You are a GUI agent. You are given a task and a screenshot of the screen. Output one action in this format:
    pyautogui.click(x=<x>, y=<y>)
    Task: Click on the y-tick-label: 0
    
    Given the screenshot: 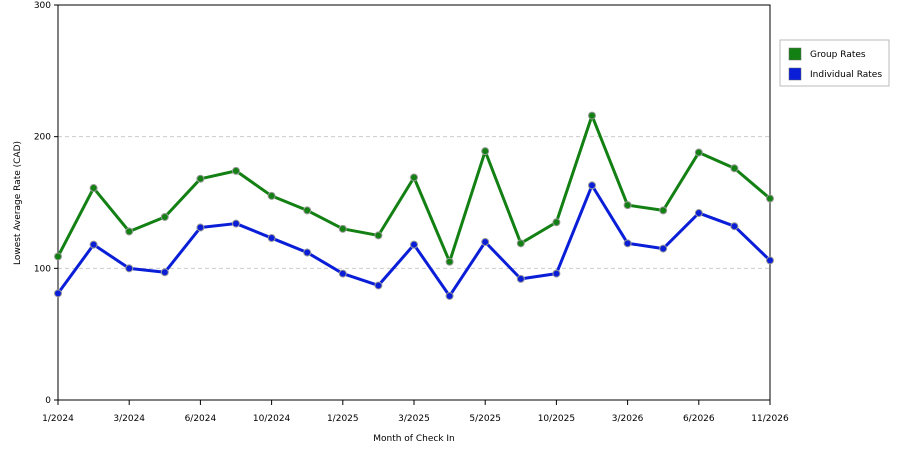 What is the action you would take?
    pyautogui.click(x=48, y=401)
    